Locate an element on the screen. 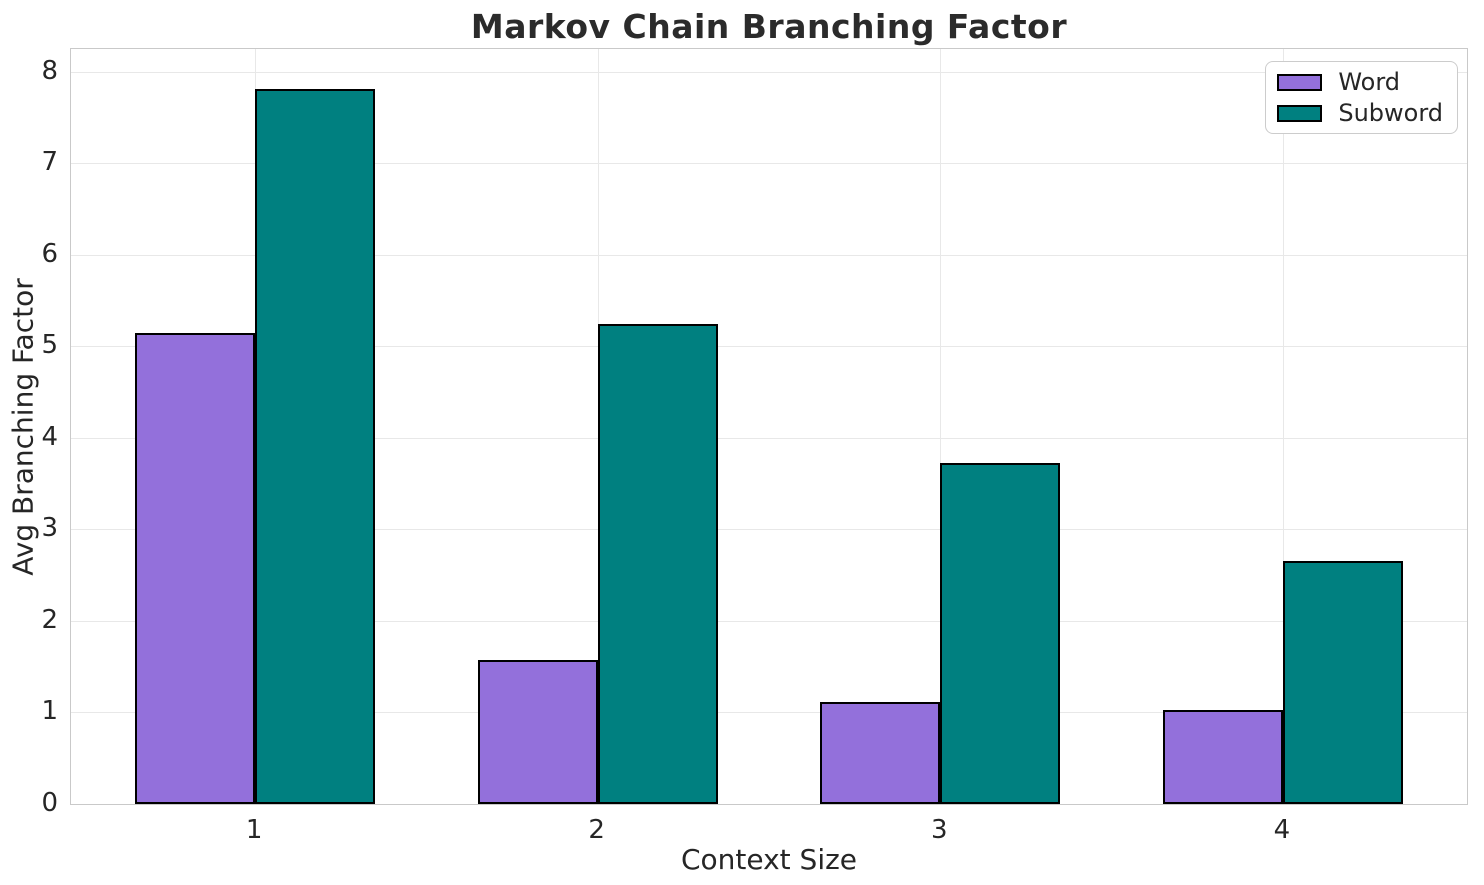  legend-swatch-word is located at coordinates (1300, 82).